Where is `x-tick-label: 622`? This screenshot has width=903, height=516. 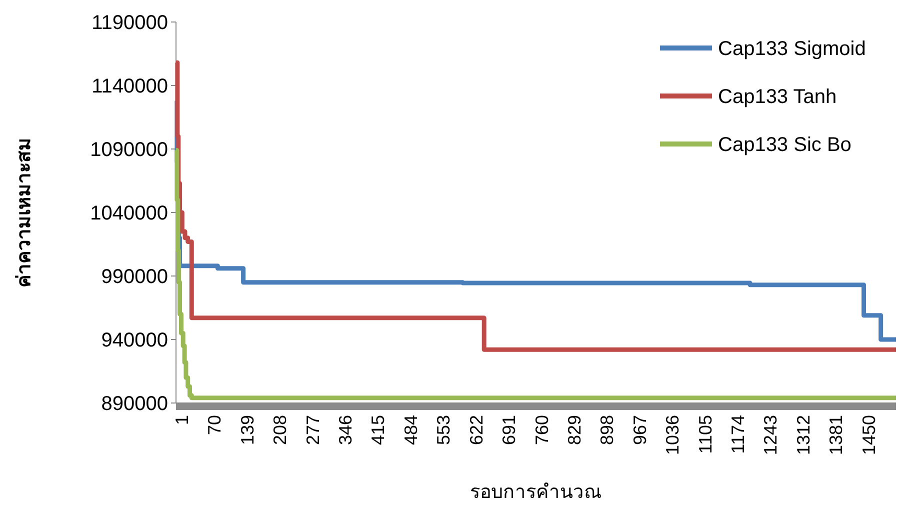 x-tick-label: 622 is located at coordinates (476, 430).